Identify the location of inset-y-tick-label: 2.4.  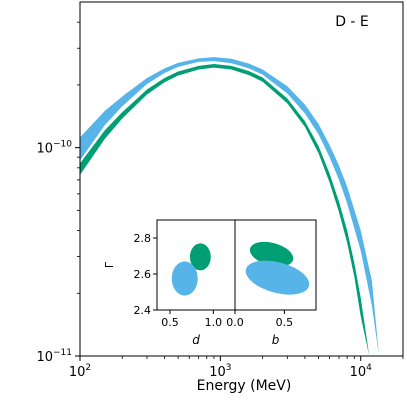
(143, 310).